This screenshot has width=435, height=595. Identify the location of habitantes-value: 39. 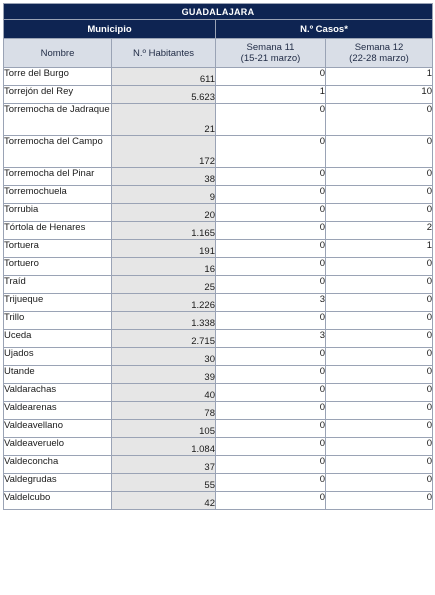
(163, 374).